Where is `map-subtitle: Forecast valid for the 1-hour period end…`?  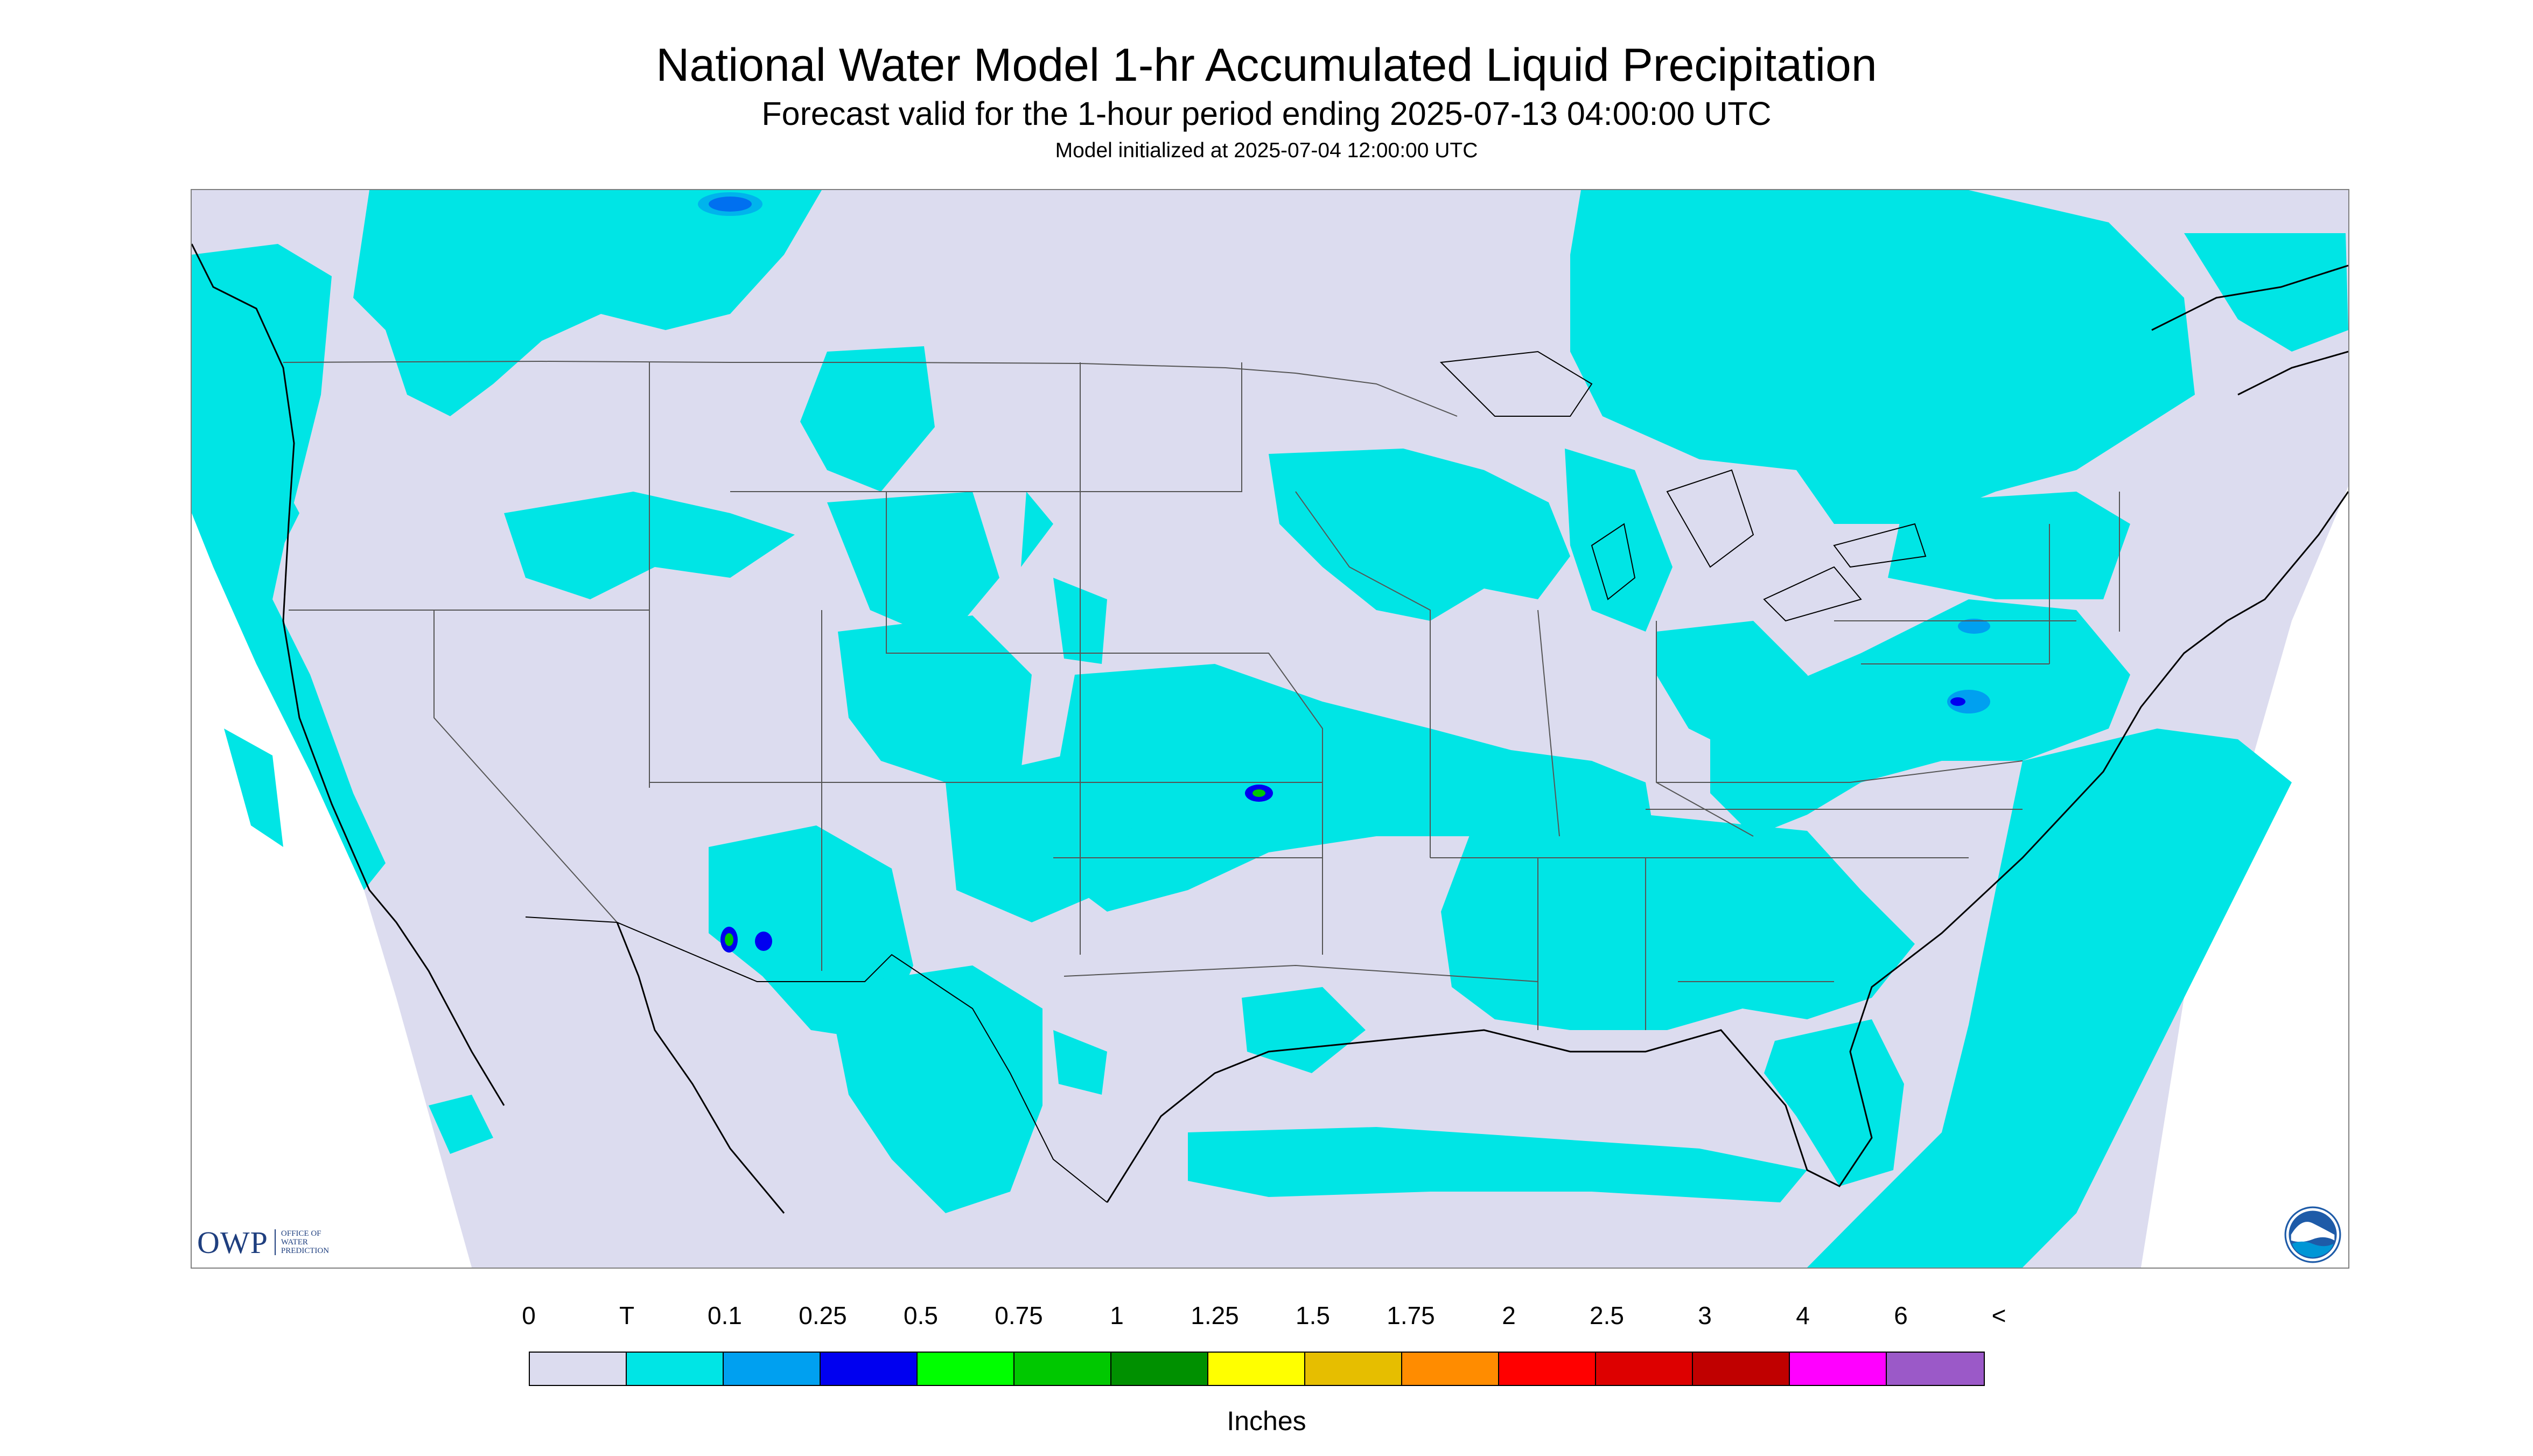
map-subtitle: Forecast valid for the 1-hour period end… is located at coordinates (1266, 113).